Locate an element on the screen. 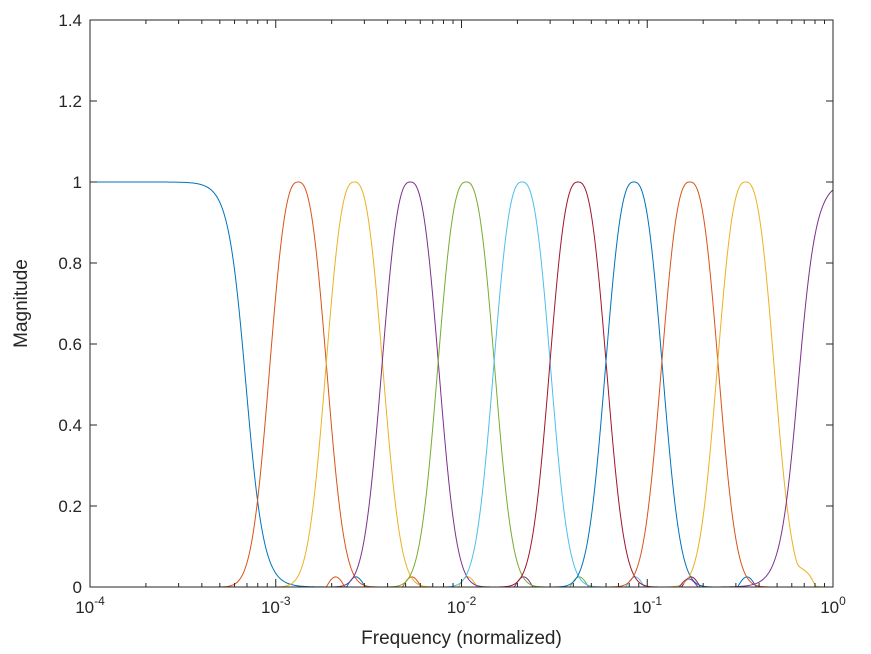 The width and height of the screenshot is (871, 654). y-tick-label: 1.2 is located at coordinates (70, 101).